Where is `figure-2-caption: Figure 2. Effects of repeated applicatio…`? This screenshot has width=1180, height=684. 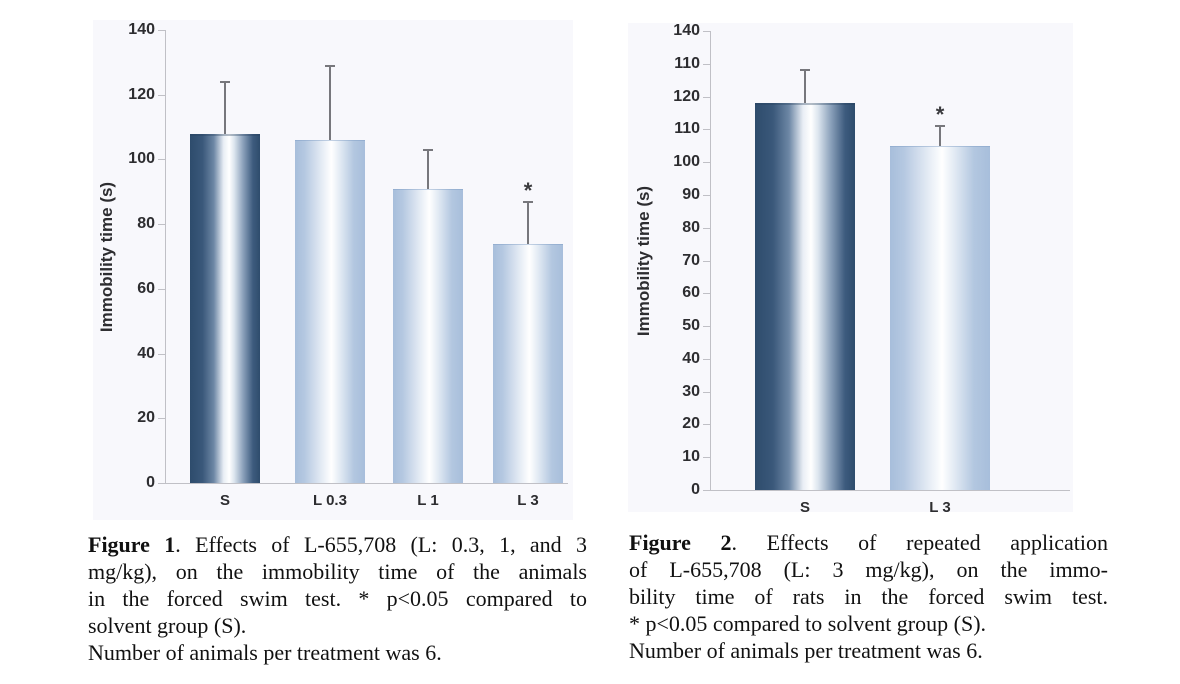
figure-2-caption: Figure 2. Effects of repeated applicatio… is located at coordinates (868, 596).